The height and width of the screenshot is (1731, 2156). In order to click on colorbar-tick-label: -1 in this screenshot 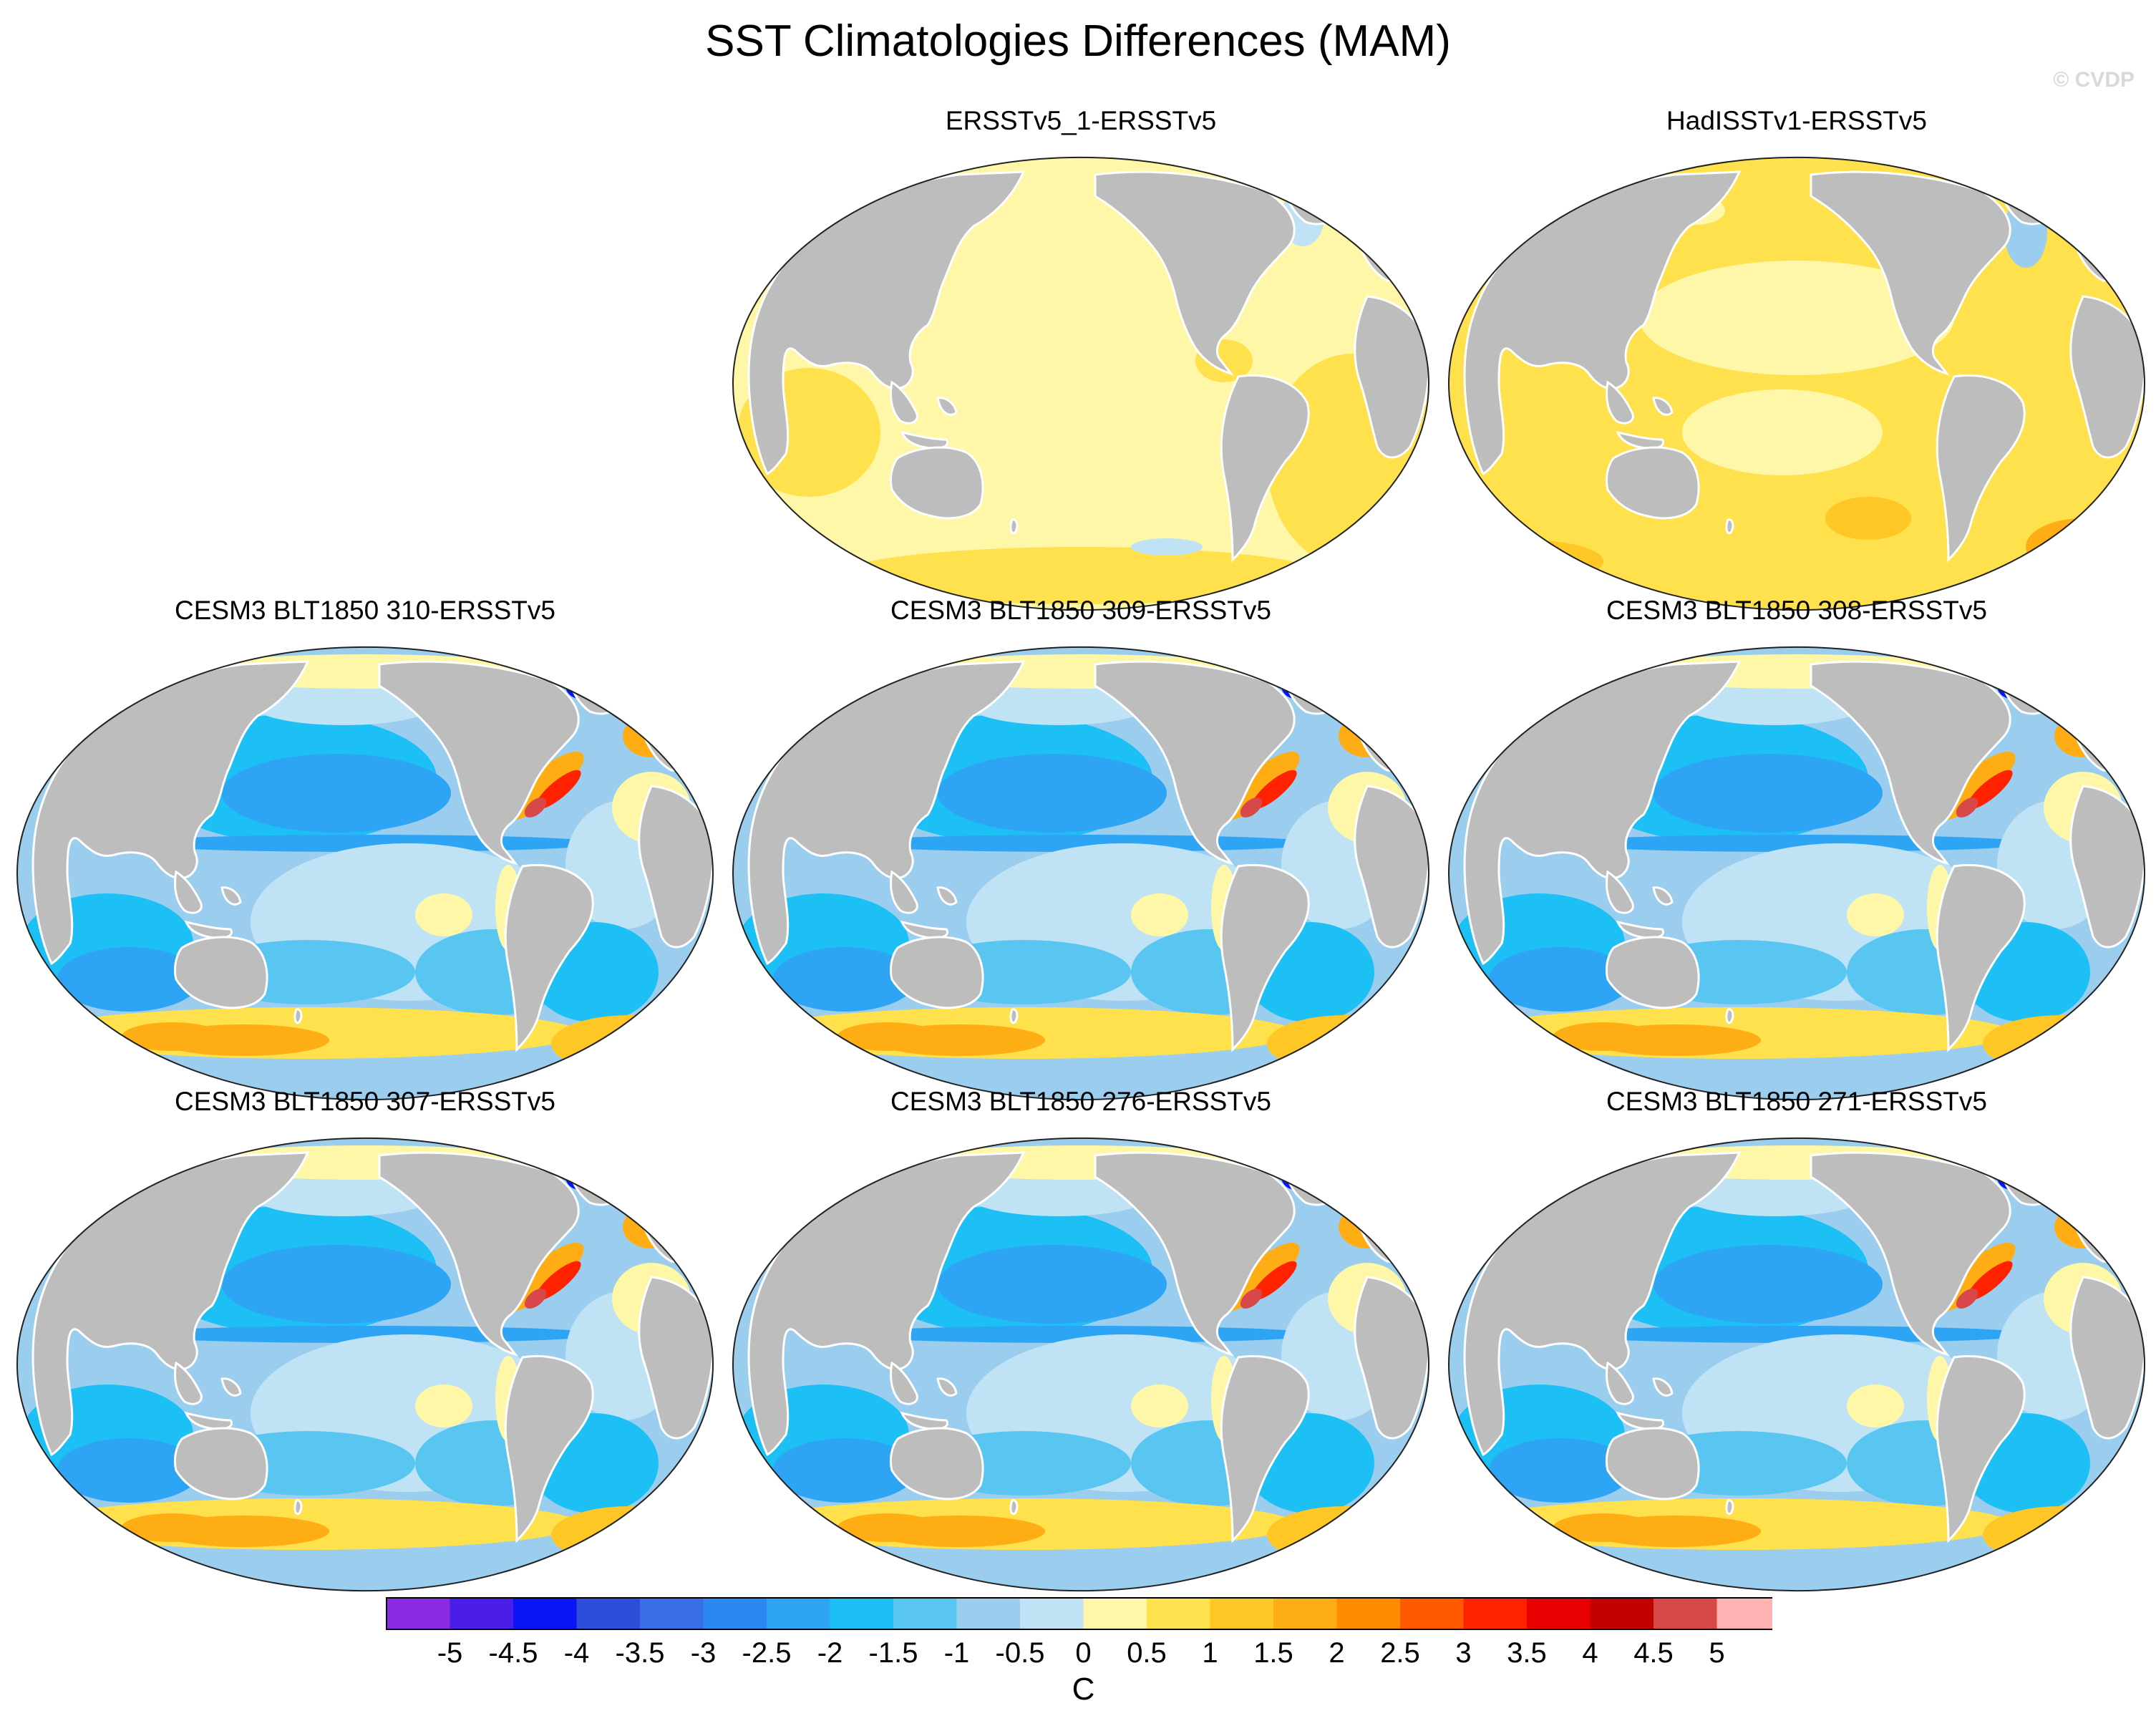, I will do `click(957, 1653)`.